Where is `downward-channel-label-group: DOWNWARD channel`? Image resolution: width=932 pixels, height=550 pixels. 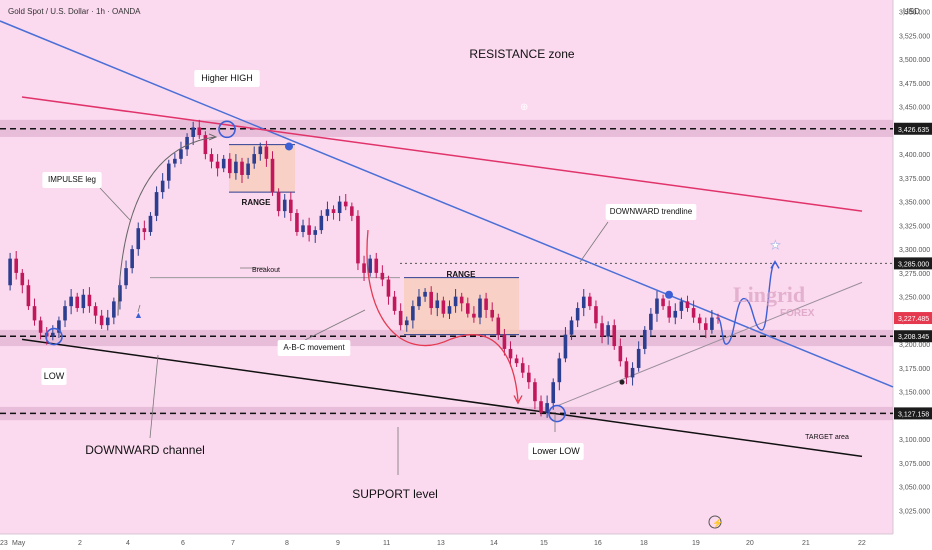
downward-channel-label-group: DOWNWARD channel is located at coordinates (145, 450).